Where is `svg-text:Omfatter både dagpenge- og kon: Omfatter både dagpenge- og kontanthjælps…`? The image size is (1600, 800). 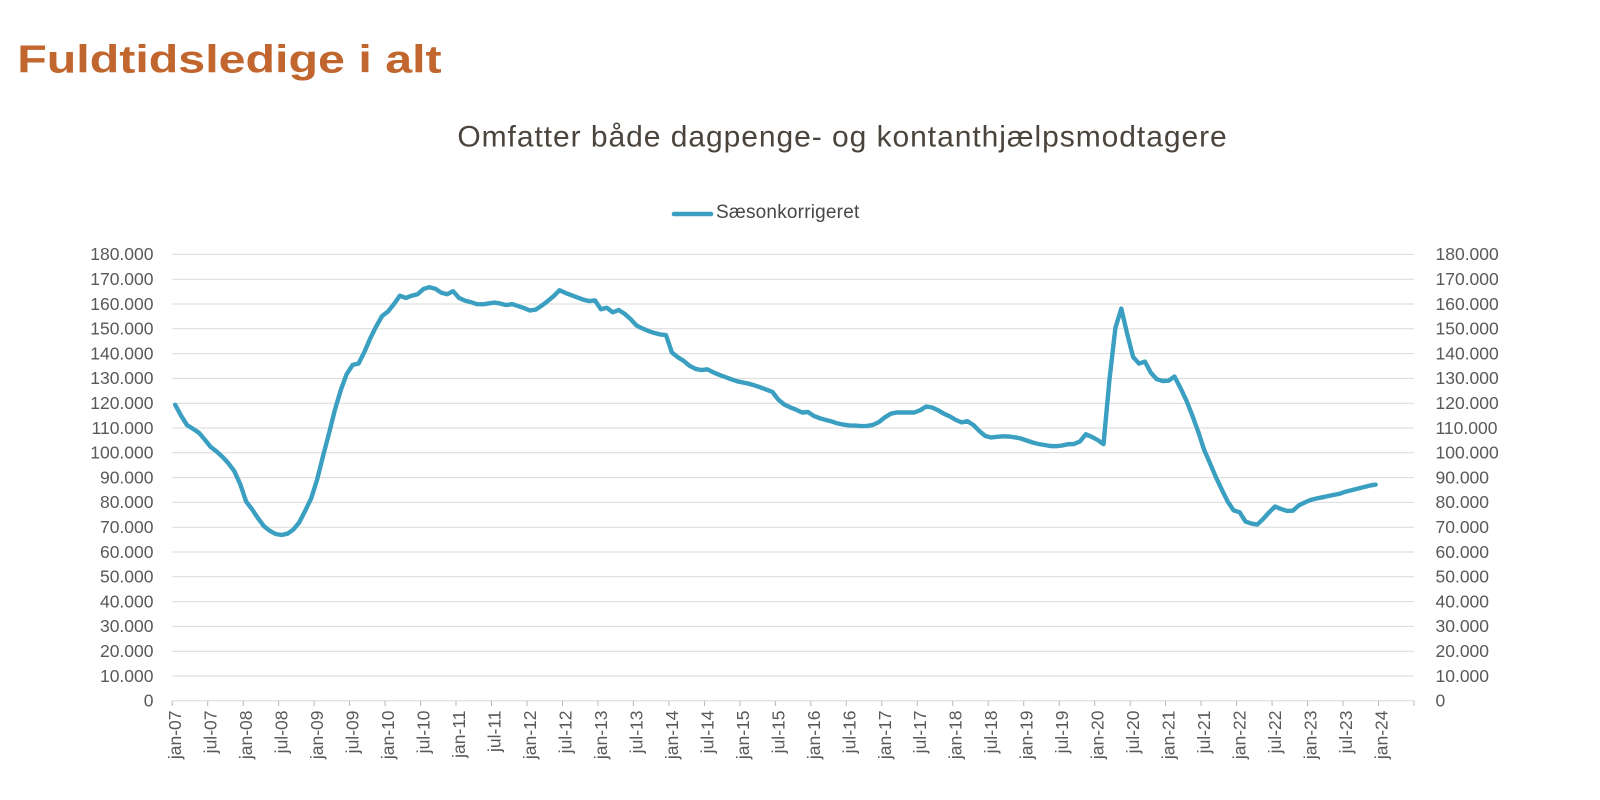 svg-text:Omfatter både dagpenge- og kon: Omfatter både dagpenge- og kontanthjælps… is located at coordinates (842, 137).